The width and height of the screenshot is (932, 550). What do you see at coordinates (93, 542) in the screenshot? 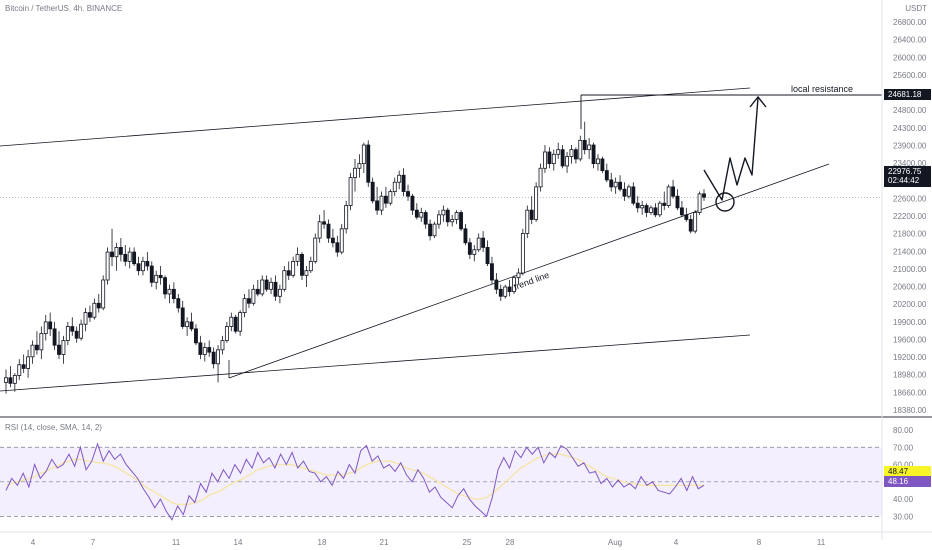
I see `time-tick-label: 7` at bounding box center [93, 542].